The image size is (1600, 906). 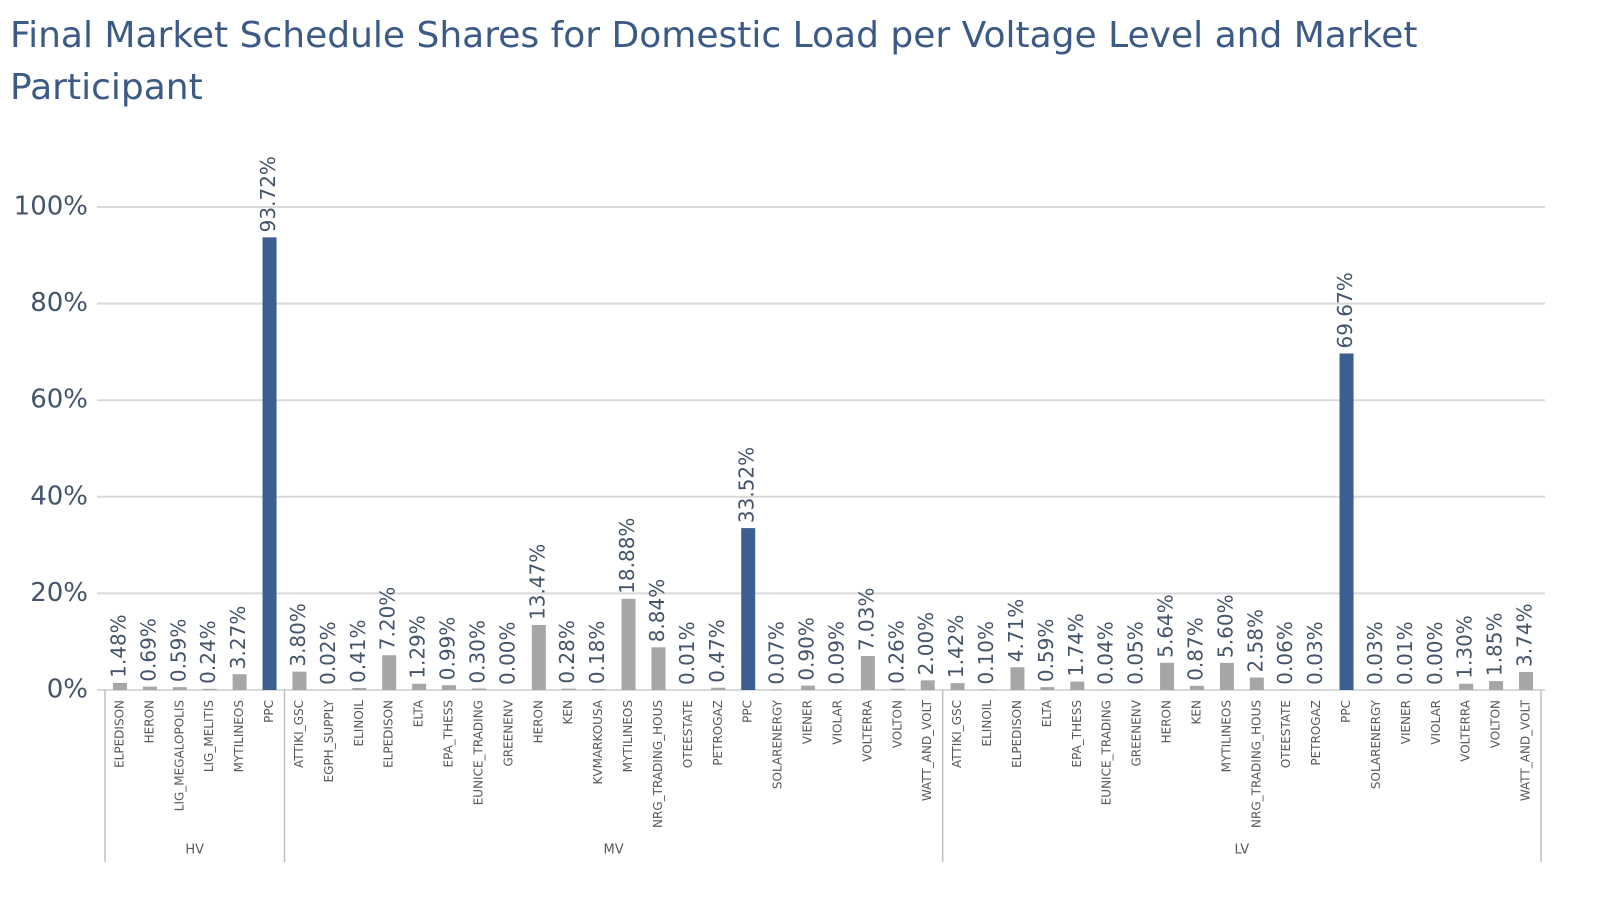 What do you see at coordinates (717, 651) in the screenshot?
I see `value-label: 0.47%` at bounding box center [717, 651].